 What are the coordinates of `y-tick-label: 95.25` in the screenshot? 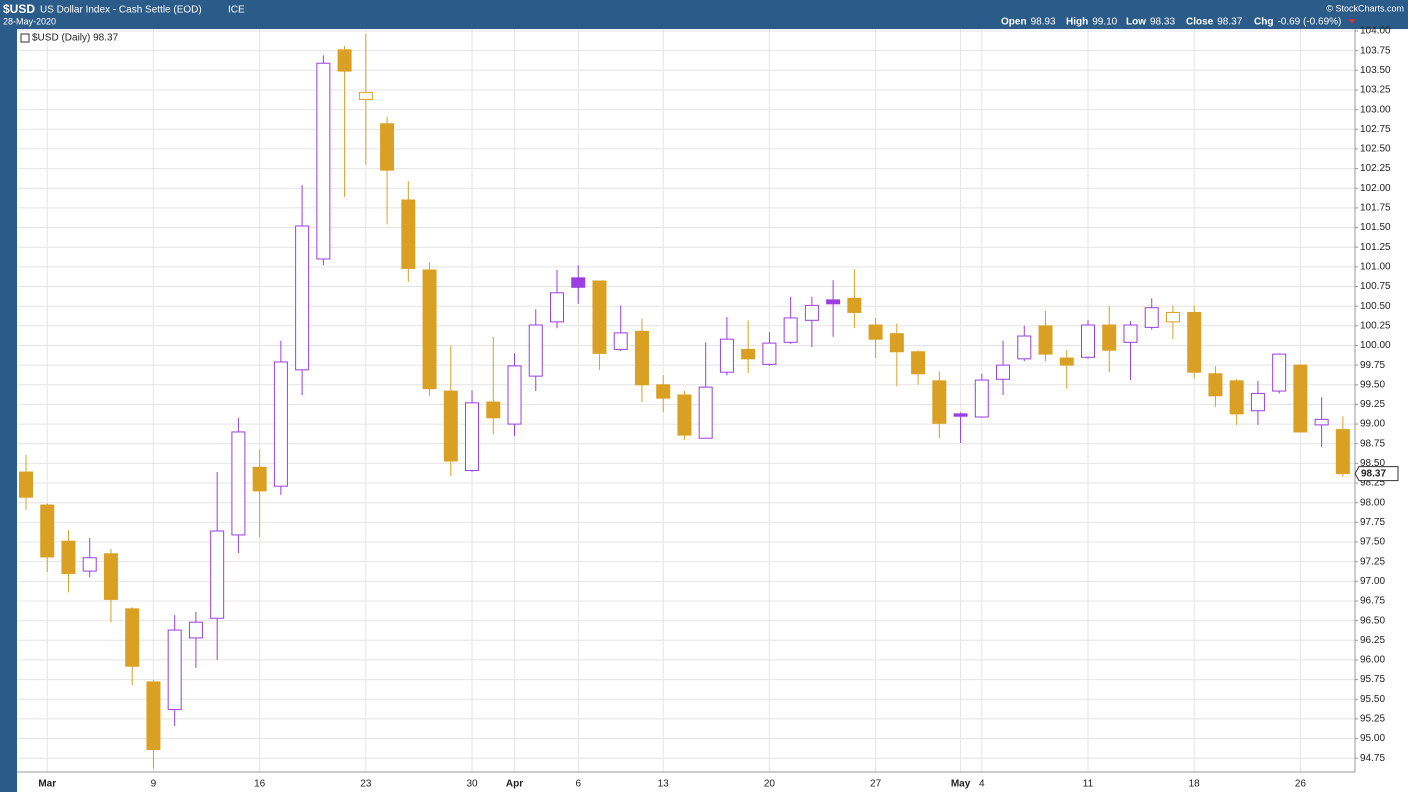 It's located at (1372, 719).